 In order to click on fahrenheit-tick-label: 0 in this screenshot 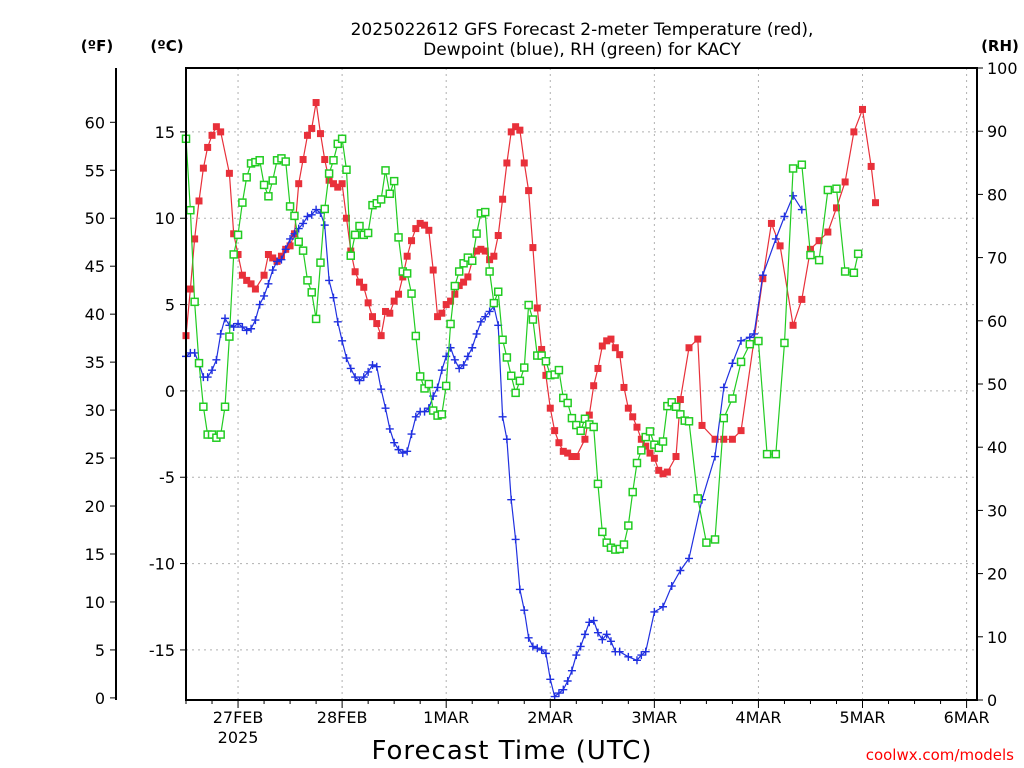, I will do `click(100, 698)`.